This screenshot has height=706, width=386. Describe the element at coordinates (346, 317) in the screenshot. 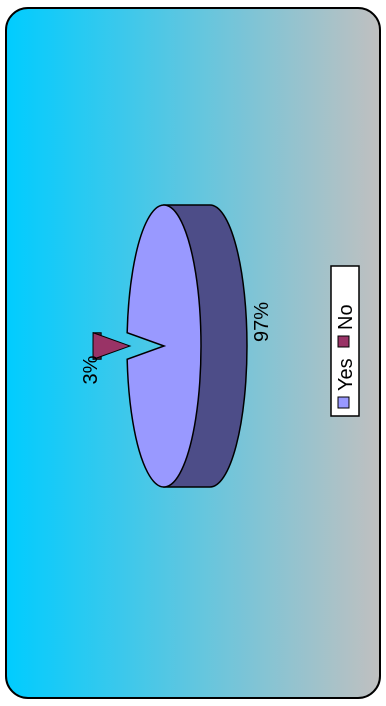

I see `legend-label-no: No` at that location.